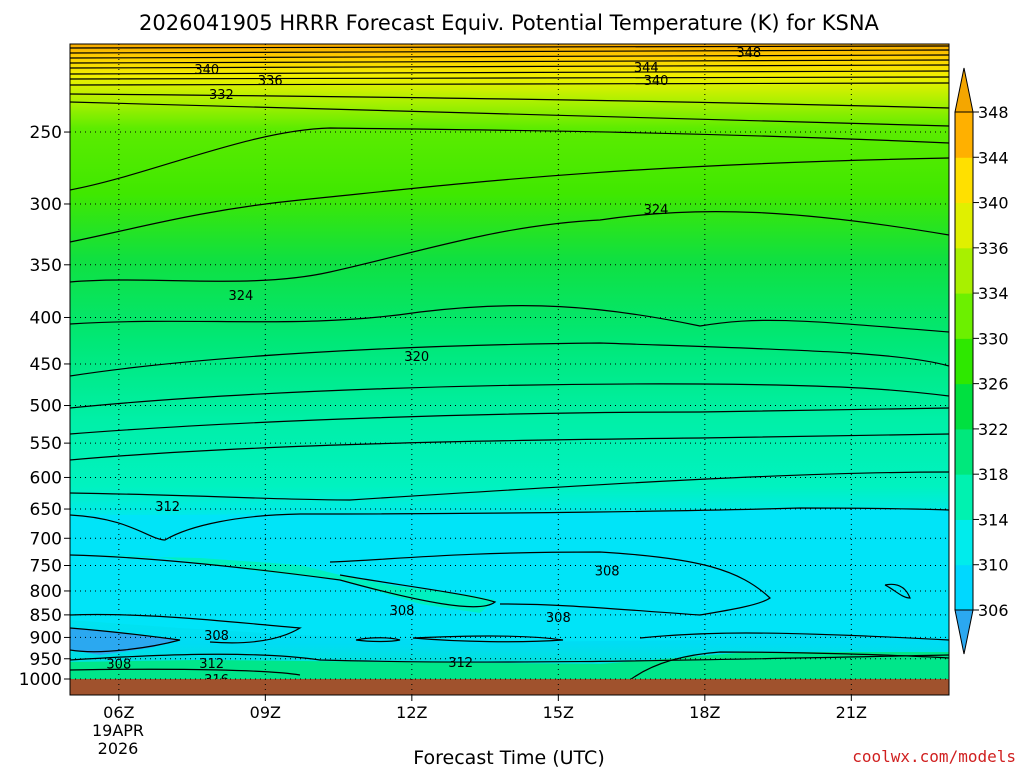 This screenshot has height=768, width=1024. I want to click on colorbar: 306 310 314 318 322 326 330 334 336 340 344 348, so click(981, 361).